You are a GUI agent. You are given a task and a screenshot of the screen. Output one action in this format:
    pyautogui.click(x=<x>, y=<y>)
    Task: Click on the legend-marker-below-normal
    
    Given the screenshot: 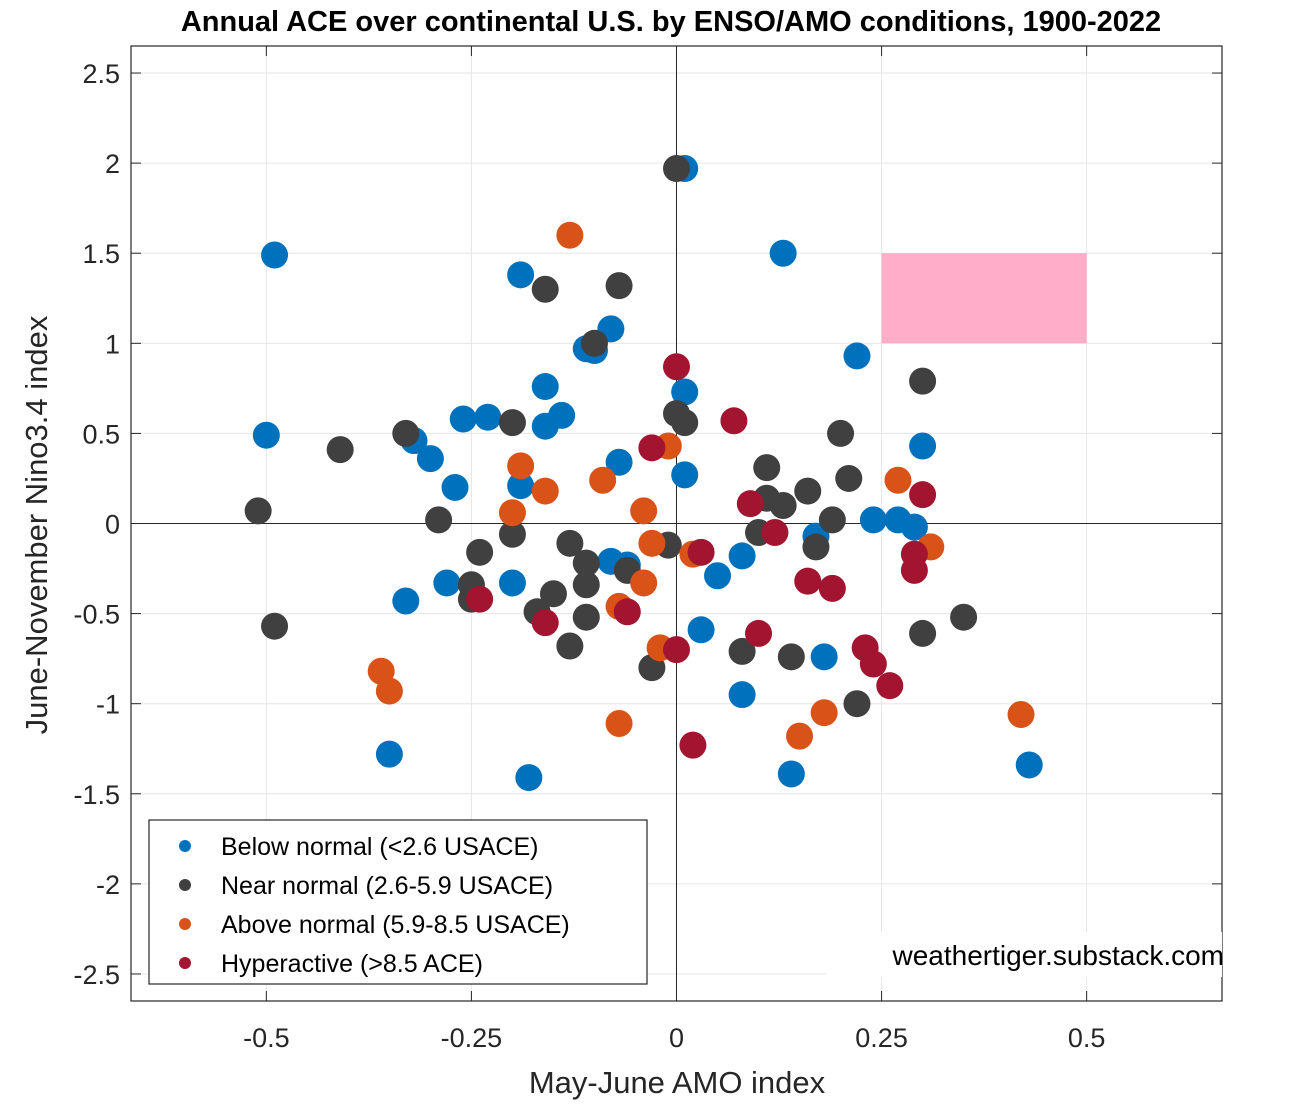 What is the action you would take?
    pyautogui.click(x=185, y=846)
    